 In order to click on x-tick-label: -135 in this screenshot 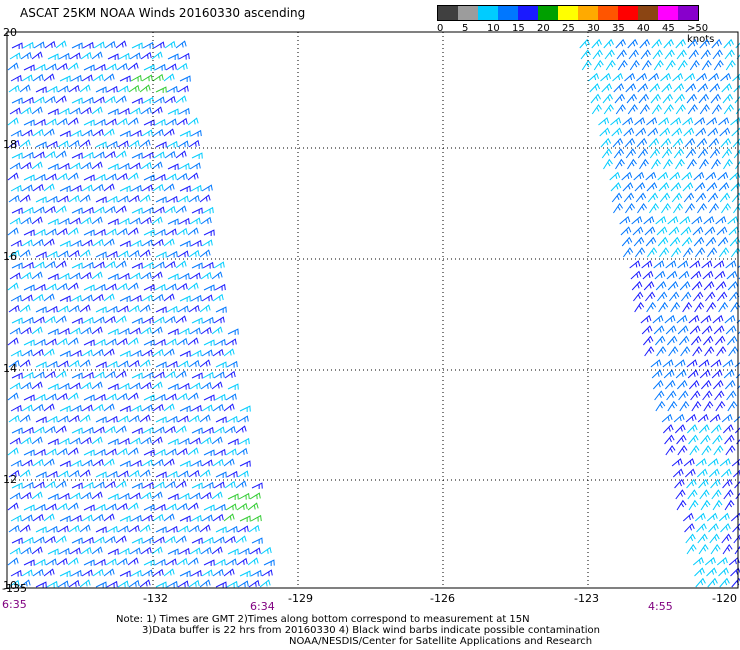, I will do `click(14, 588)`.